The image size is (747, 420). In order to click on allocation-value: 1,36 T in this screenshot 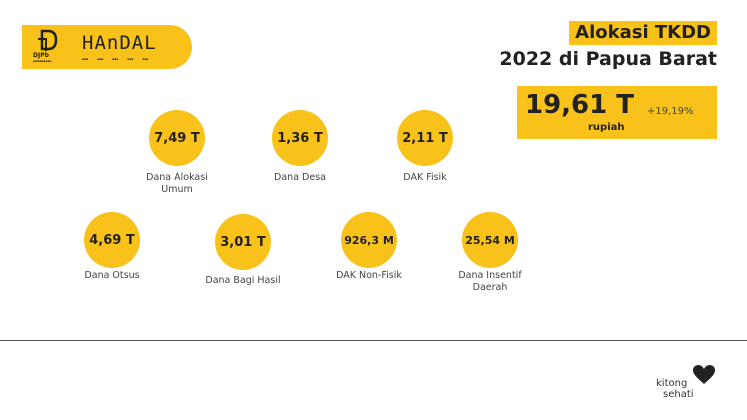, I will do `click(300, 138)`.